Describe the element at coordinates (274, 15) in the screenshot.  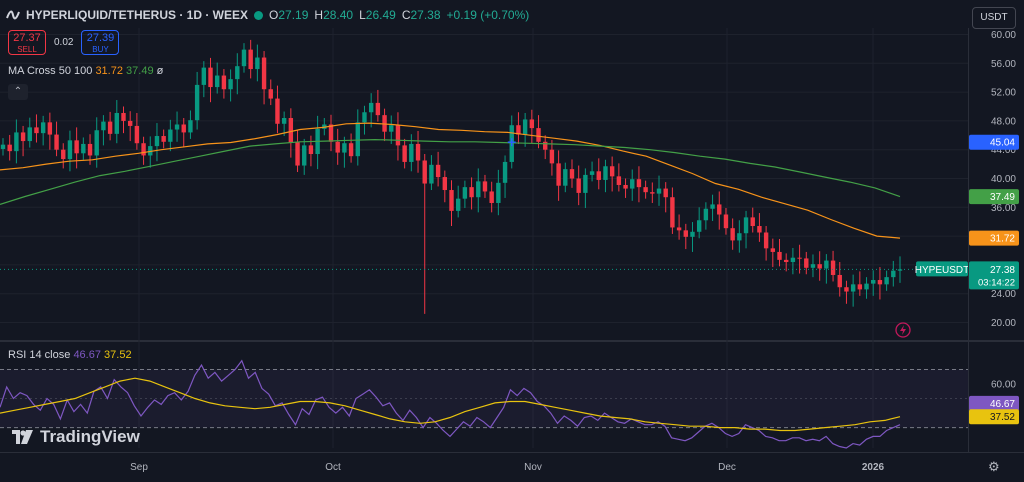
I see `open-label: O` at that location.